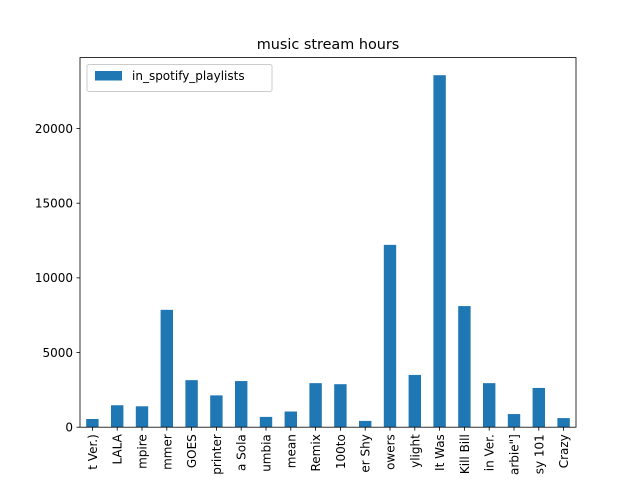  I want to click on y-tick-label-1: 5000, so click(57, 353).